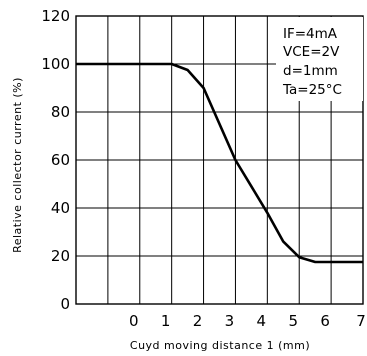  I want to click on x-tick-label: 4, so click(262, 321).